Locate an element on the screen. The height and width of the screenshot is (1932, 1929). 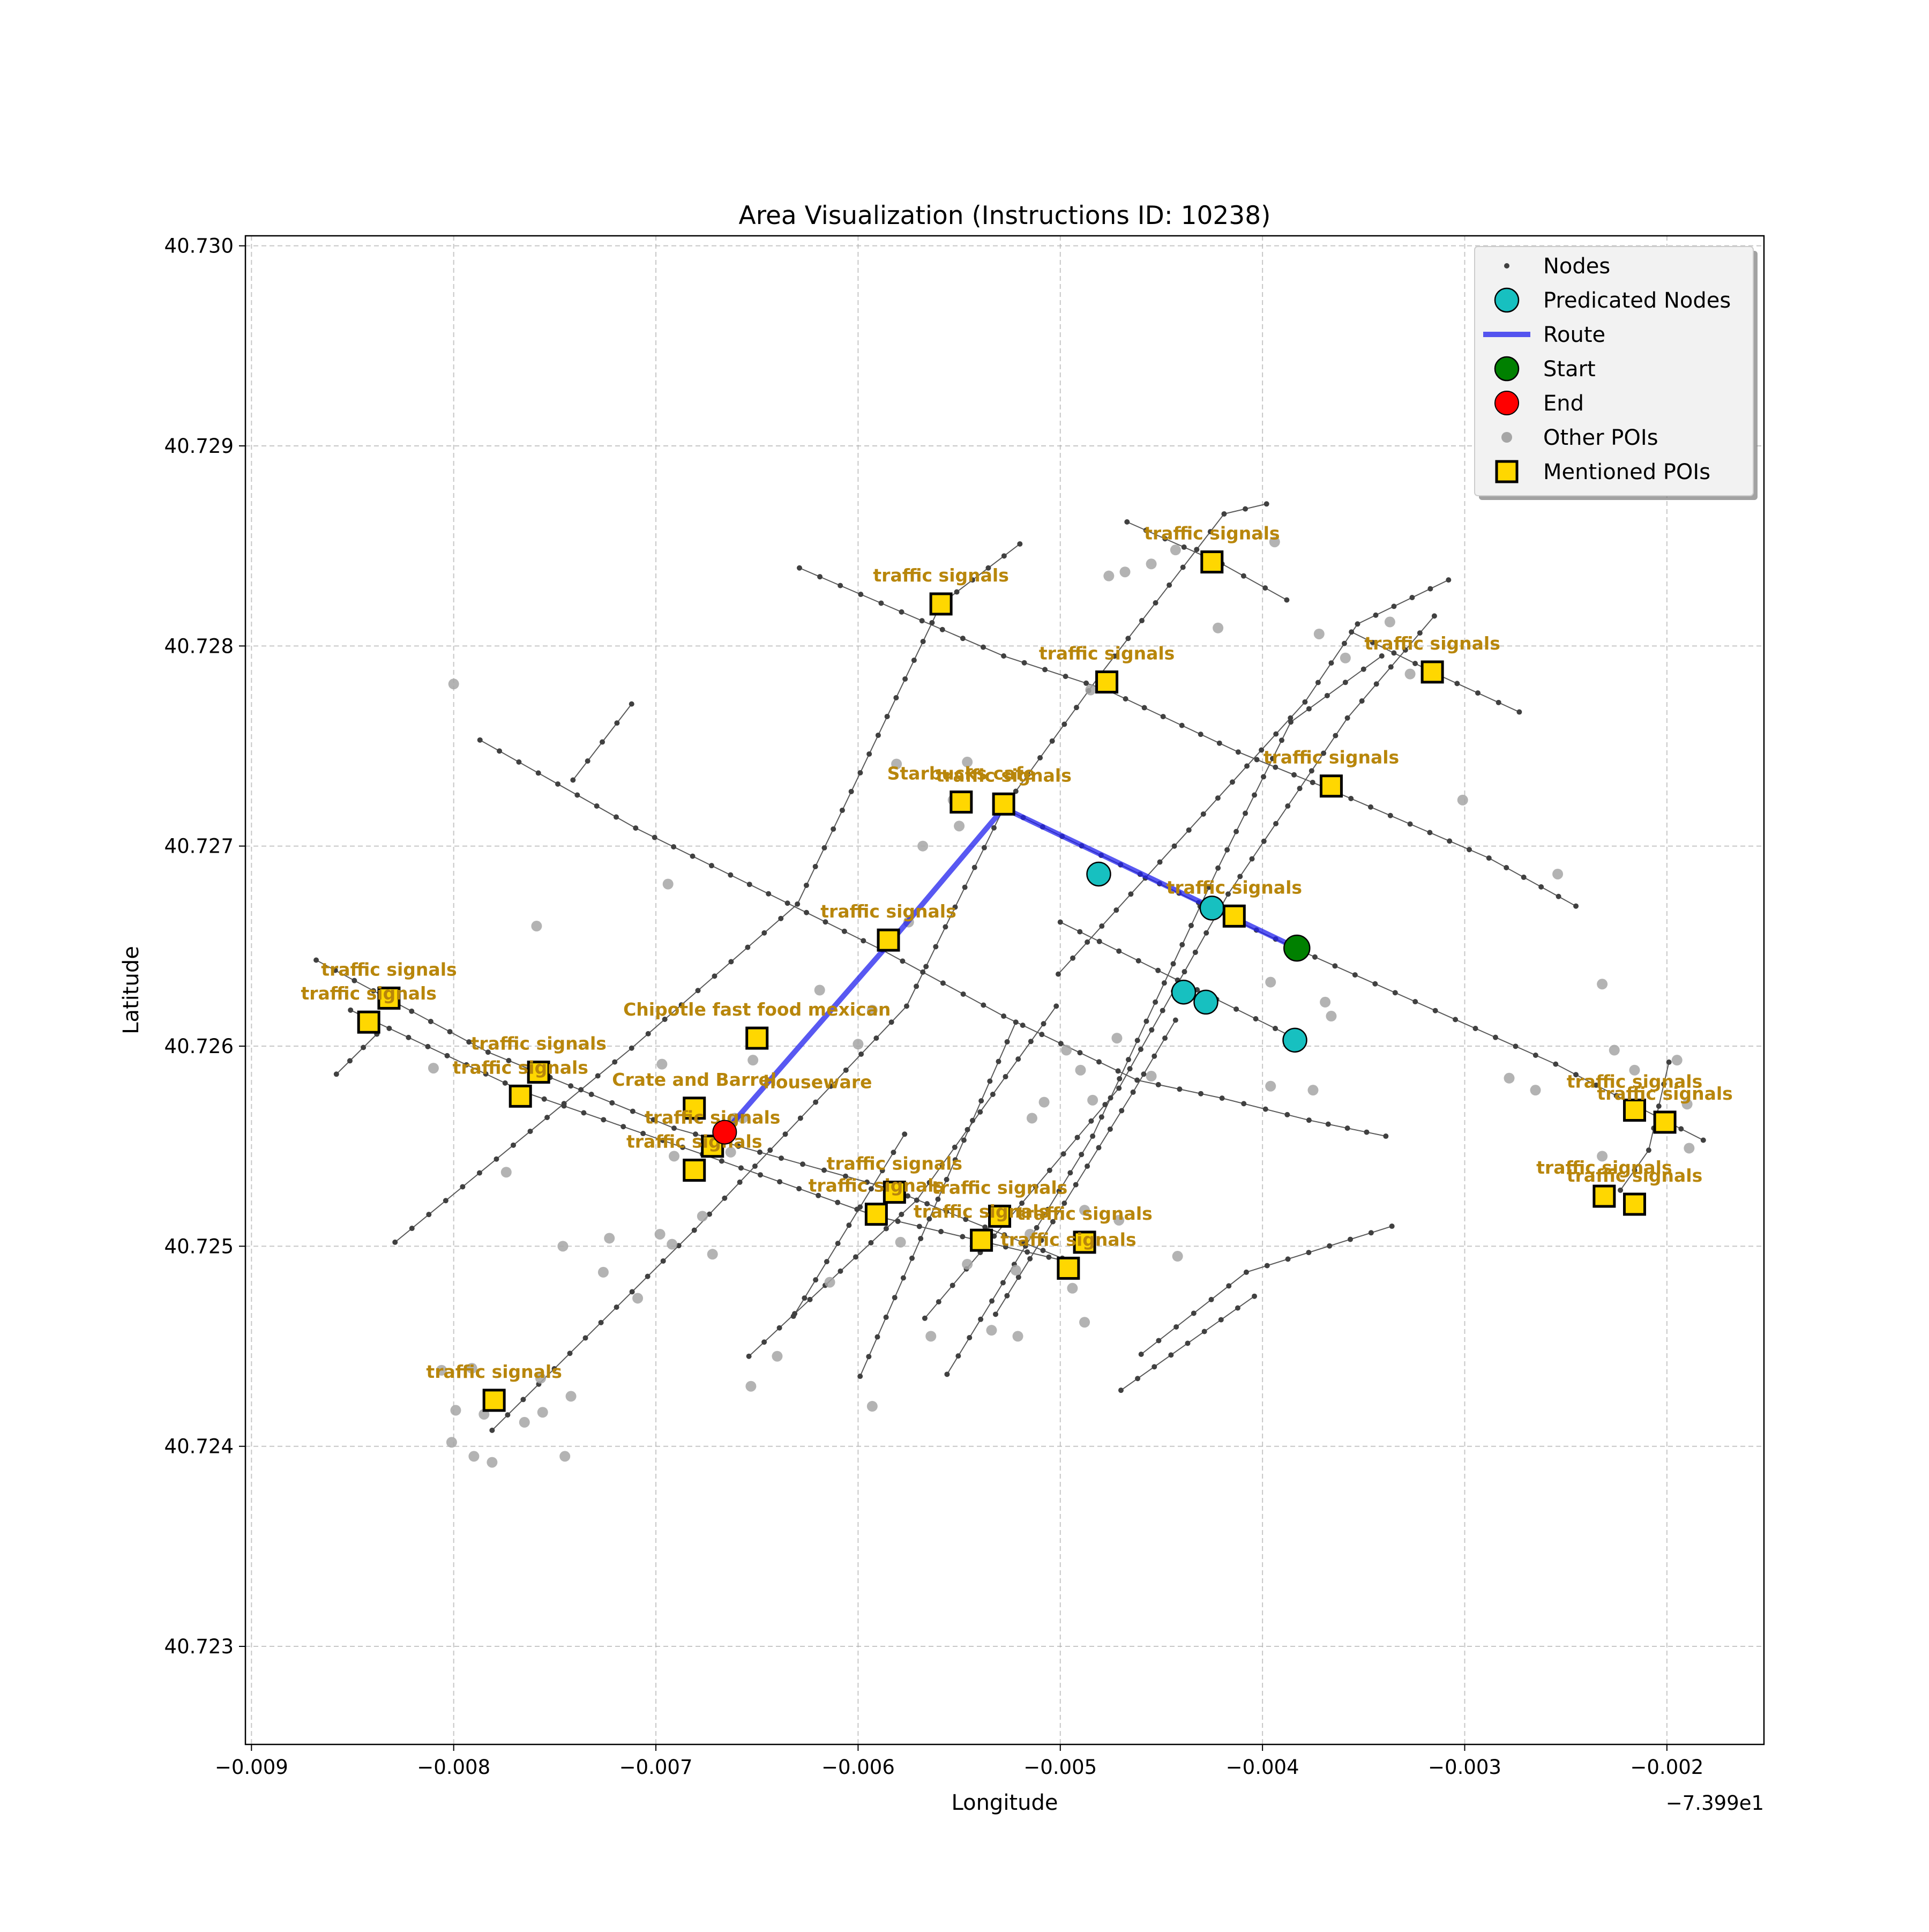
poi-label: houseware is located at coordinates (817, 1081).